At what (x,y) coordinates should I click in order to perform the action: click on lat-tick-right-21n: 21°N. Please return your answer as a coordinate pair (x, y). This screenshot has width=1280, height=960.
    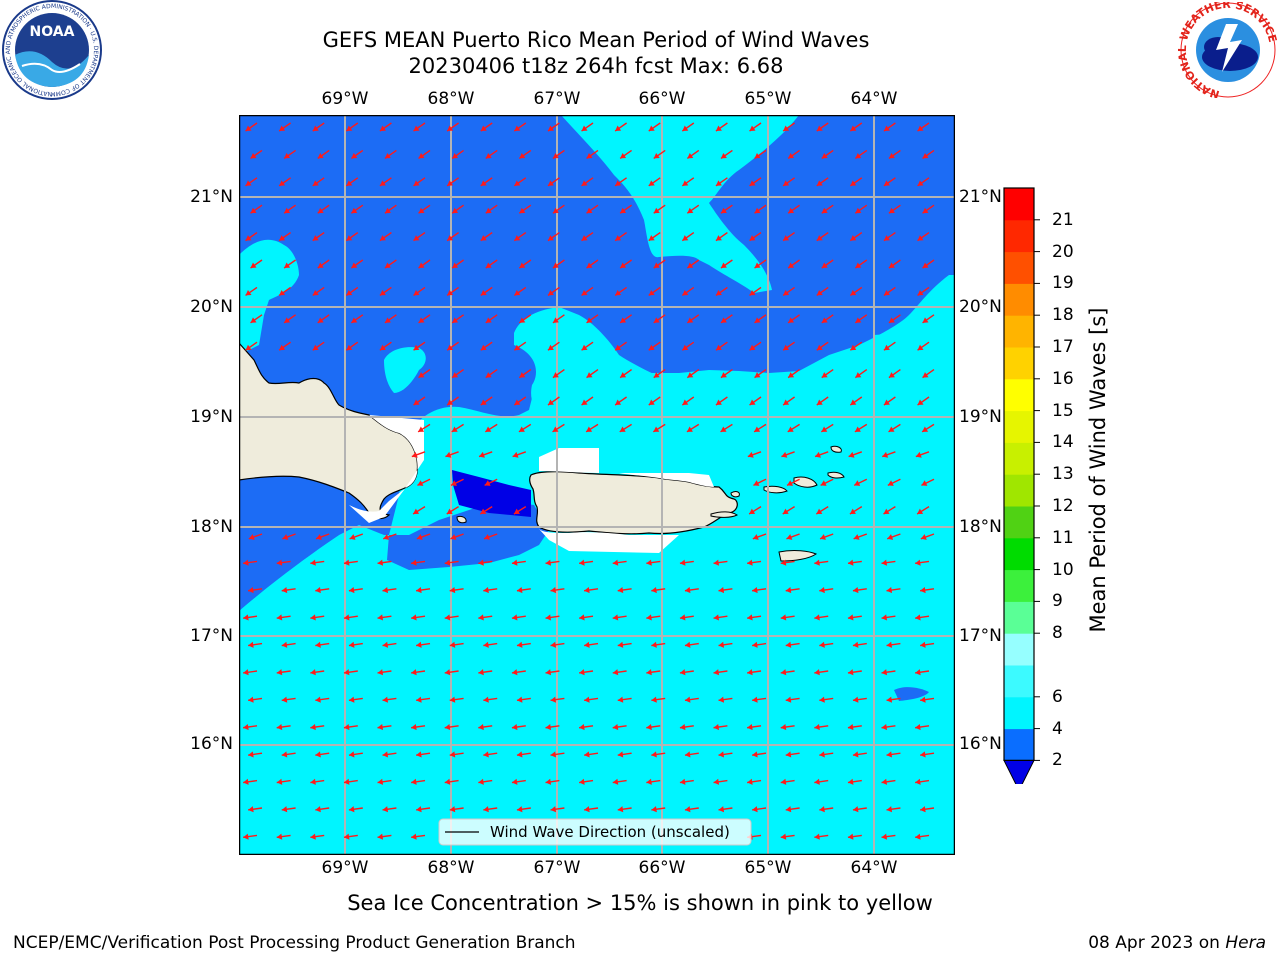
    Looking at the image, I should click on (980, 197).